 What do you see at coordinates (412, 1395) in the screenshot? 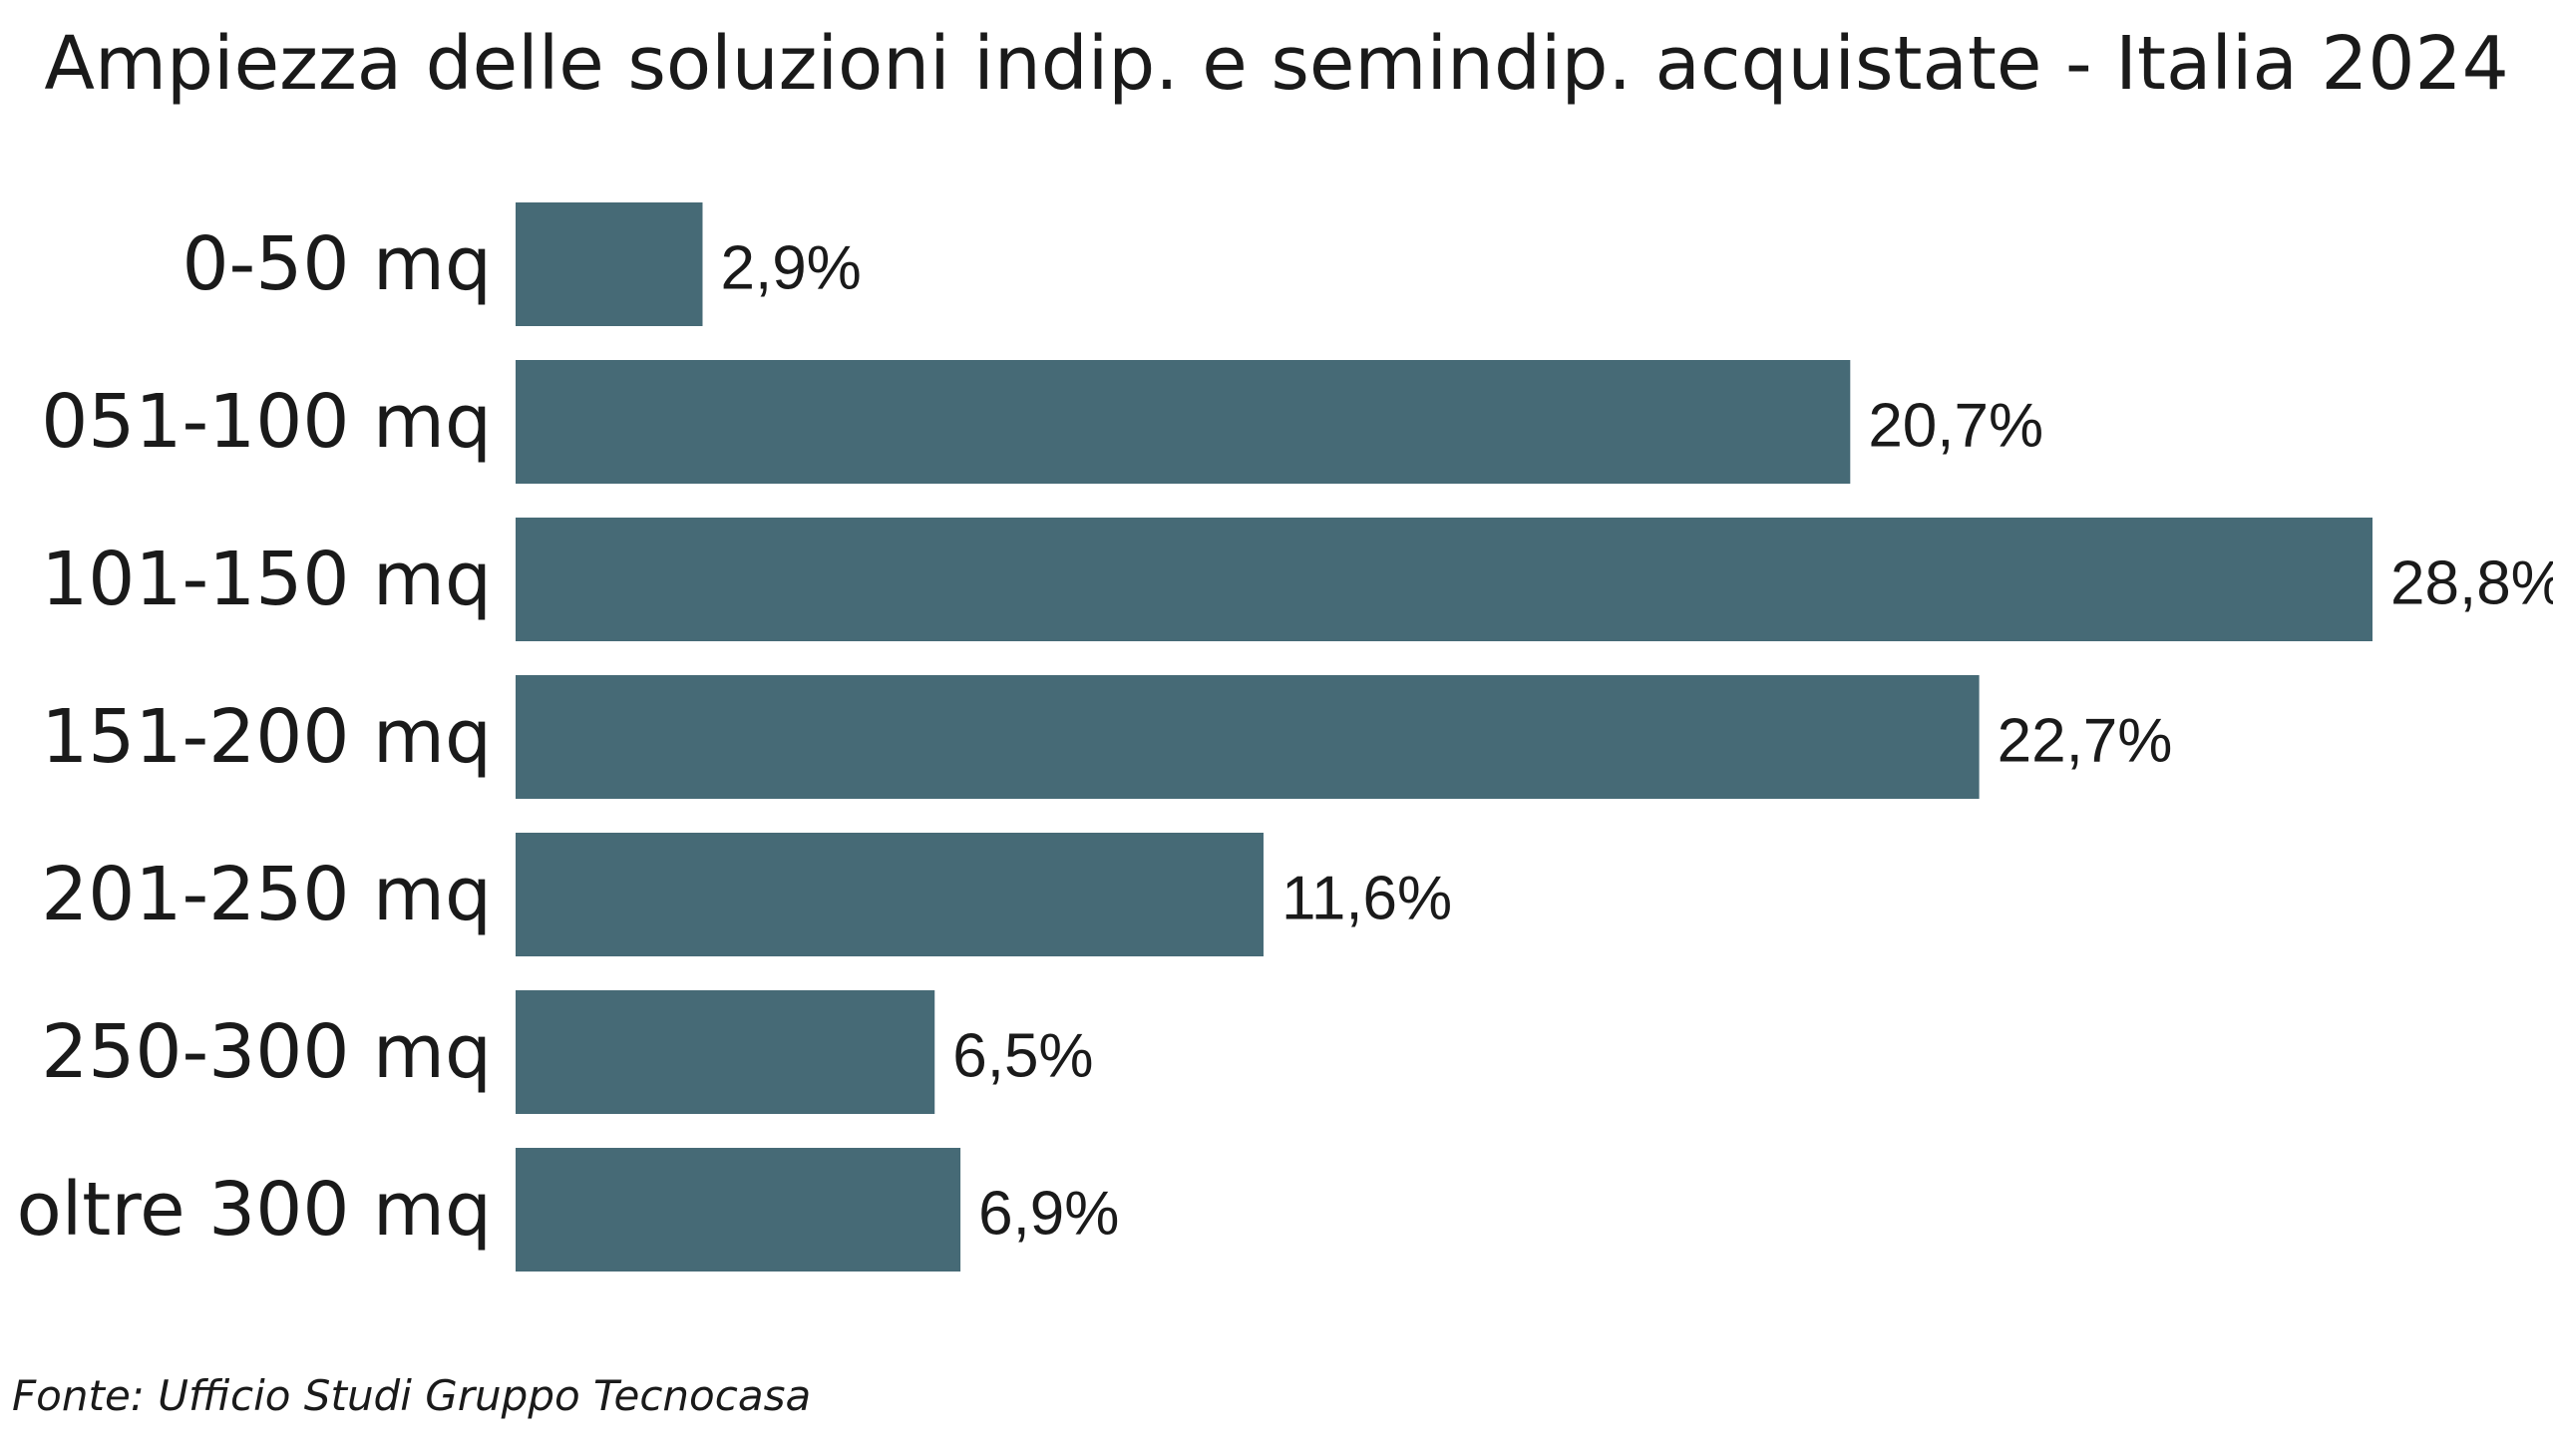
I see `source-note: Fonte: Ufficio Studi Gruppo Tecnocasa` at bounding box center [412, 1395].